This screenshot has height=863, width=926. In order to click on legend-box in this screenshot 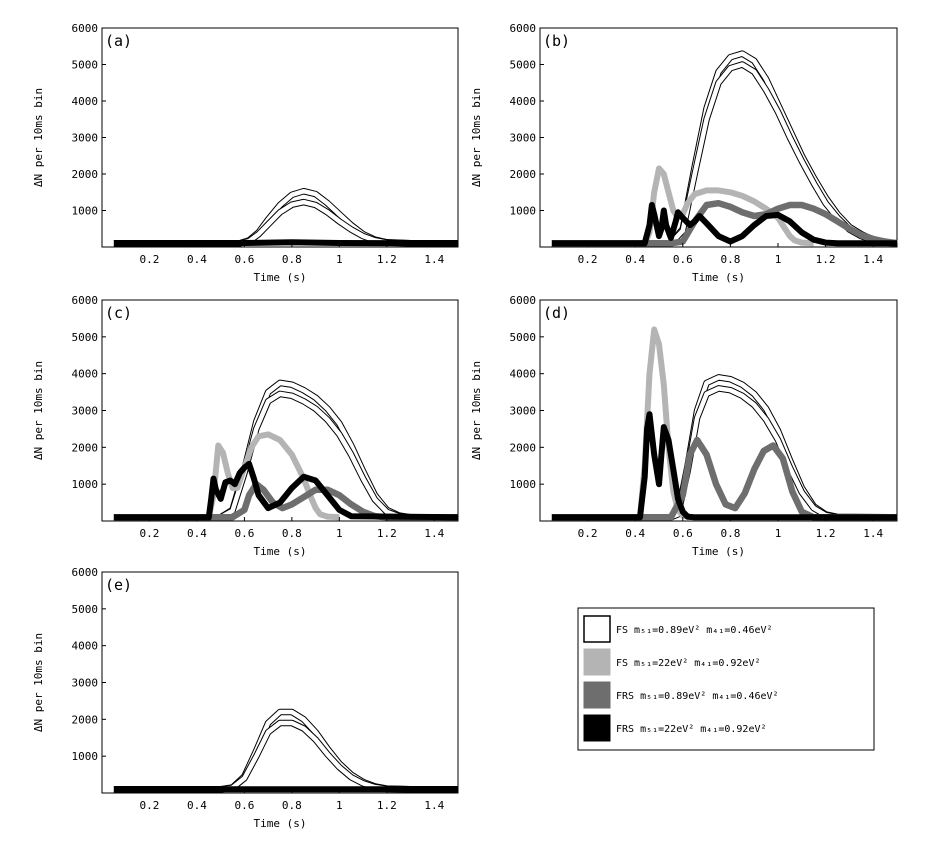, I will do `click(726, 679)`.